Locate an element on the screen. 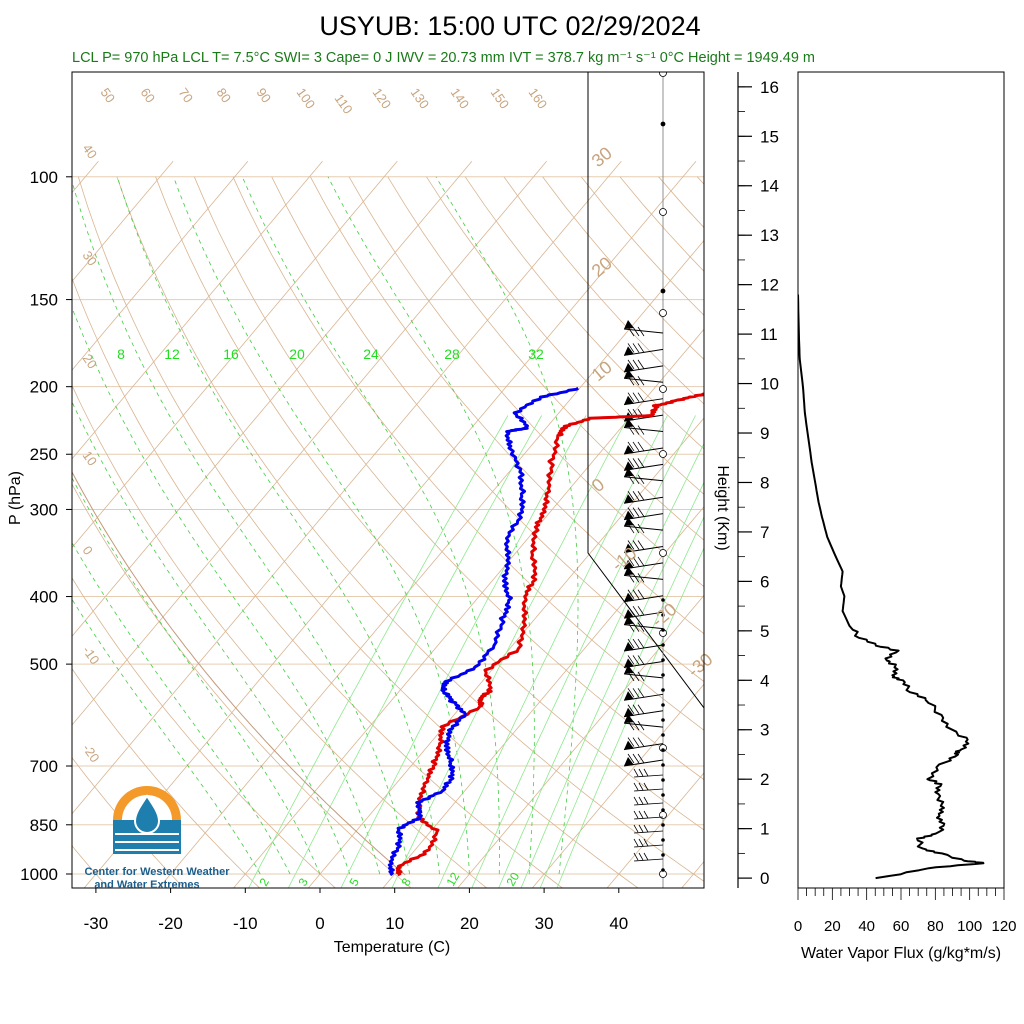  moist-adiabat-label: -10 is located at coordinates (624, 559).